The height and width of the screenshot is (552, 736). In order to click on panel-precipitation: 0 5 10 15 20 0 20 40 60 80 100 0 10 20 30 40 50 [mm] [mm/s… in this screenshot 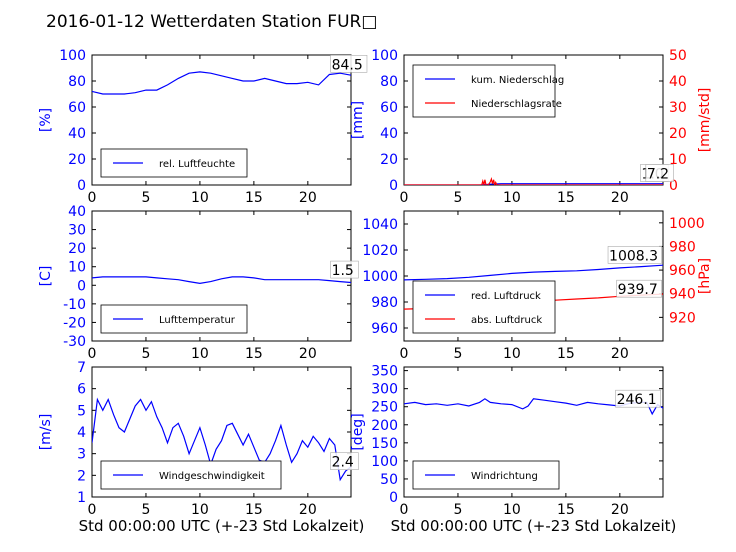, I will do `click(531, 127)`.